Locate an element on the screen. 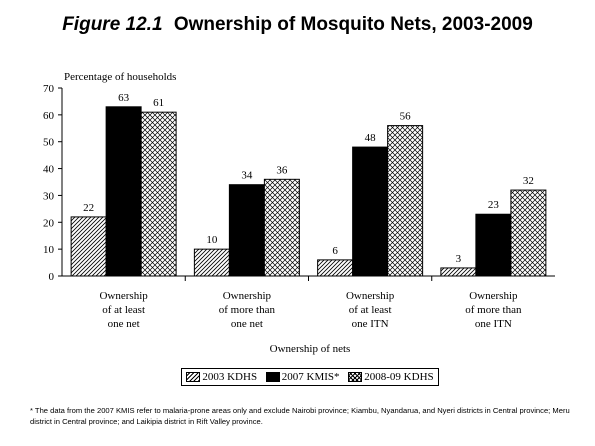 The width and height of the screenshot is (595, 446). bar-value-label: 23 is located at coordinates (494, 205).